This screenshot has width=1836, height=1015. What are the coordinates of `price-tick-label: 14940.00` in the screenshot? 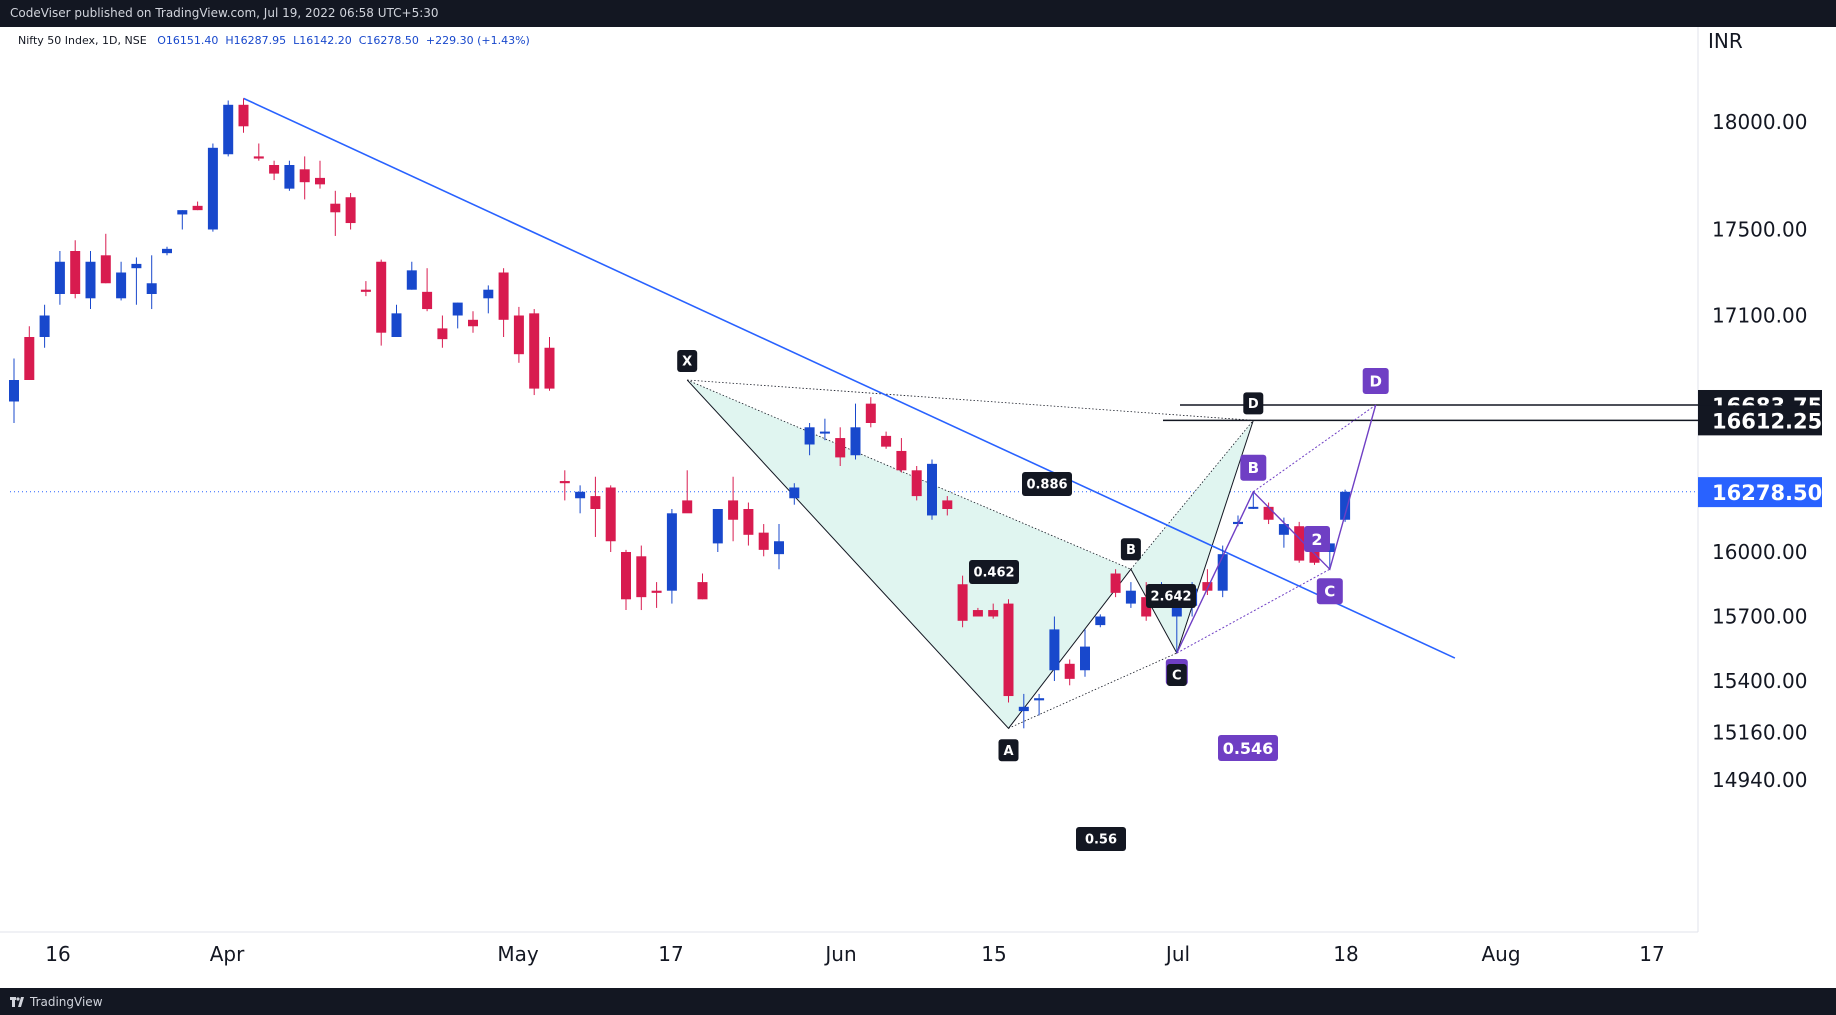 It's located at (1759, 780).